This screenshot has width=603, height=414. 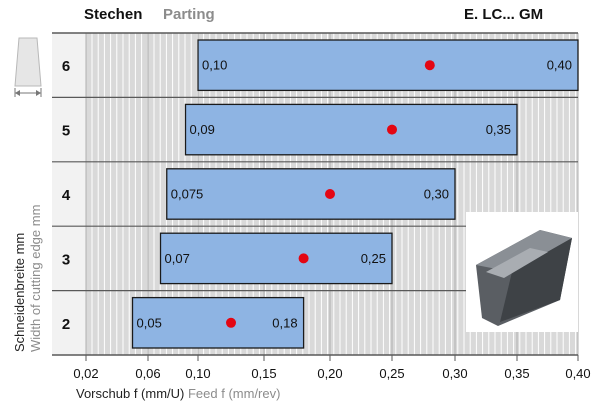 What do you see at coordinates (234, 393) in the screenshot?
I see `x-axis-label-english: Feed f (mm/rev)` at bounding box center [234, 393].